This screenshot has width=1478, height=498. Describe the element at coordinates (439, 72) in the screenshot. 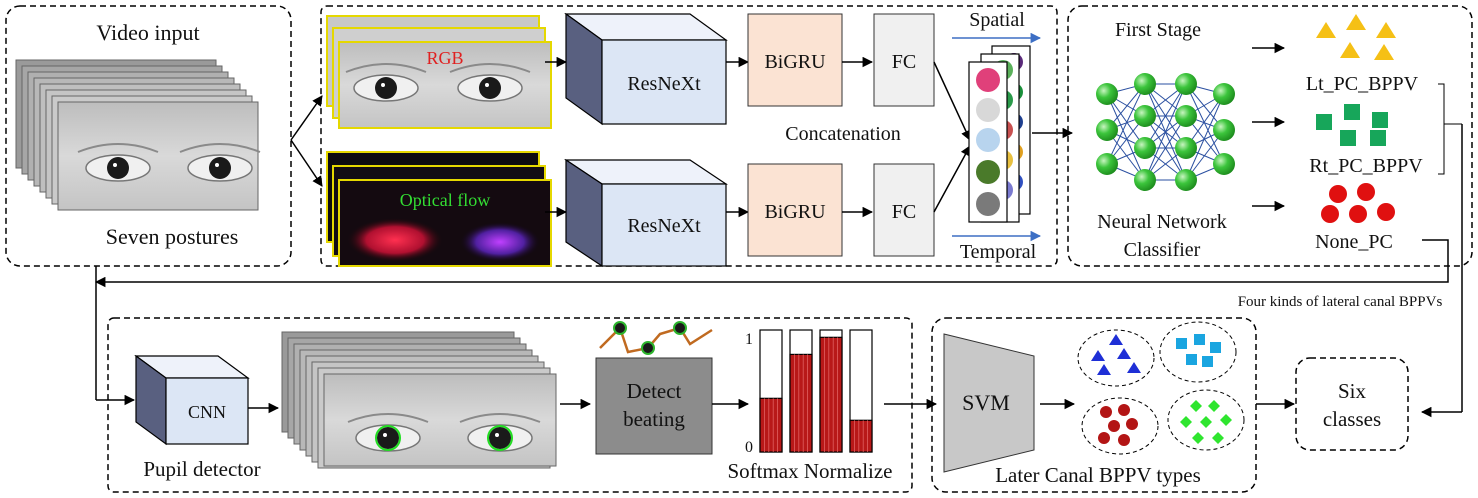

I see `rgb-frames` at that location.